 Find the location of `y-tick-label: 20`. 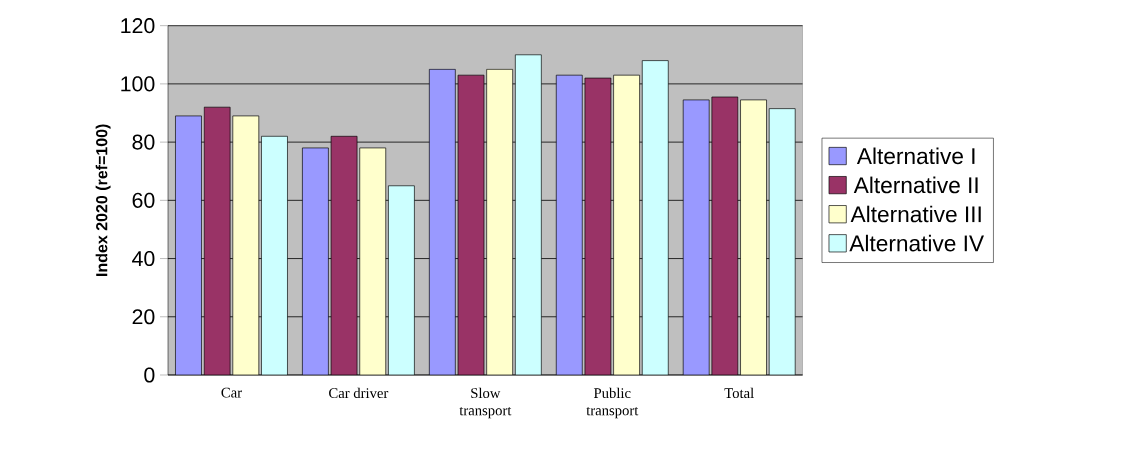

y-tick-label: 20 is located at coordinates (143, 317).